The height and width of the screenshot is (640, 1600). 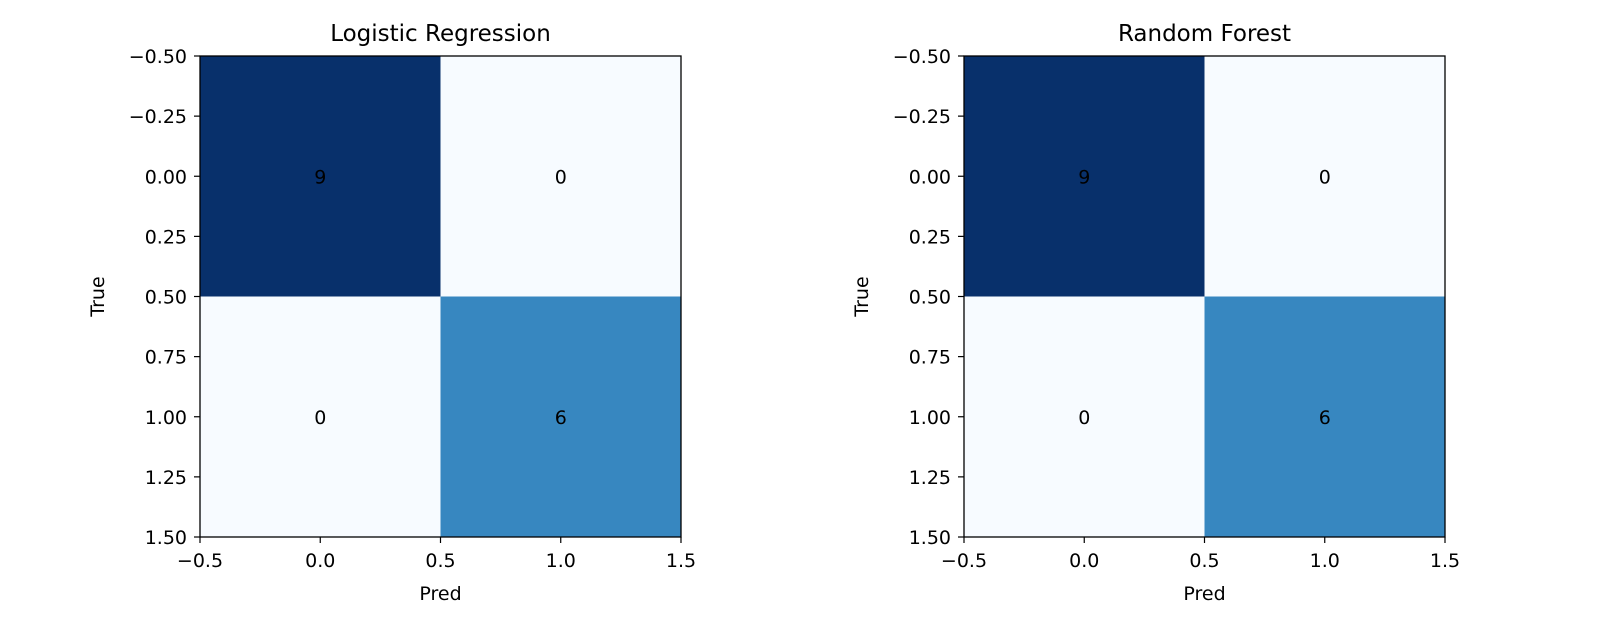 What do you see at coordinates (440, 34) in the screenshot?
I see `chart-title: Logistic Regression` at bounding box center [440, 34].